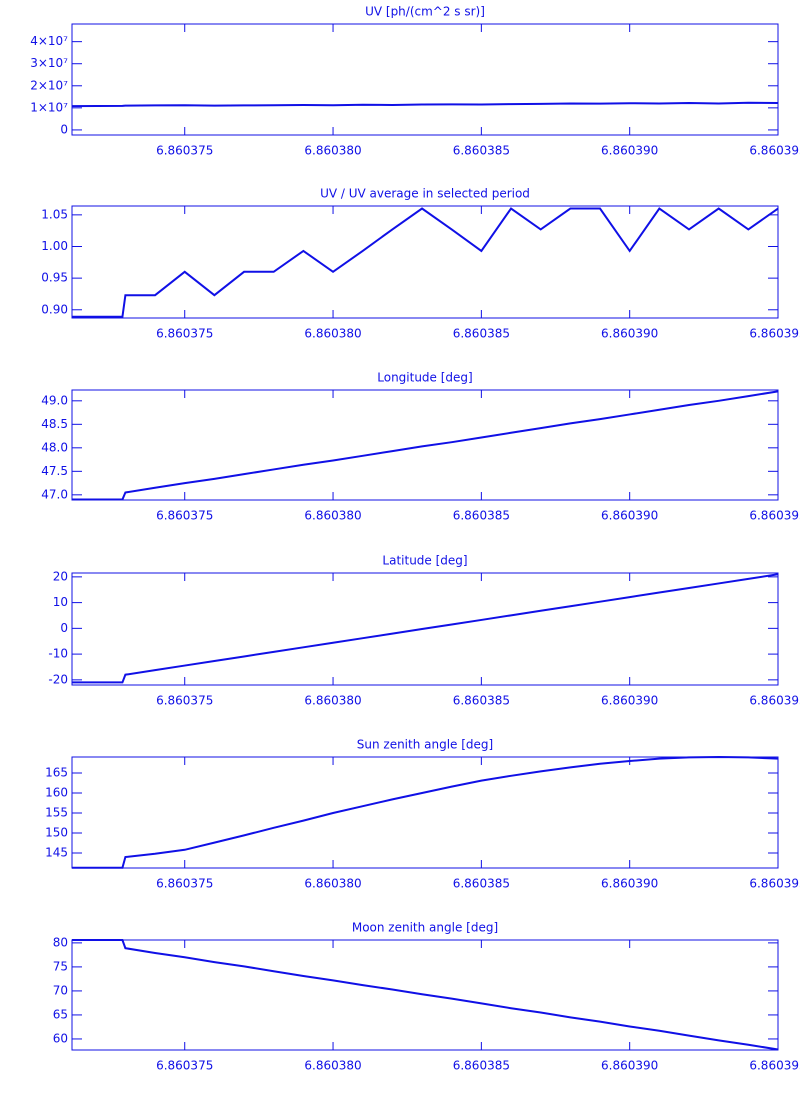  What do you see at coordinates (56, 773) in the screenshot?
I see `y-tick-label: 165` at bounding box center [56, 773].